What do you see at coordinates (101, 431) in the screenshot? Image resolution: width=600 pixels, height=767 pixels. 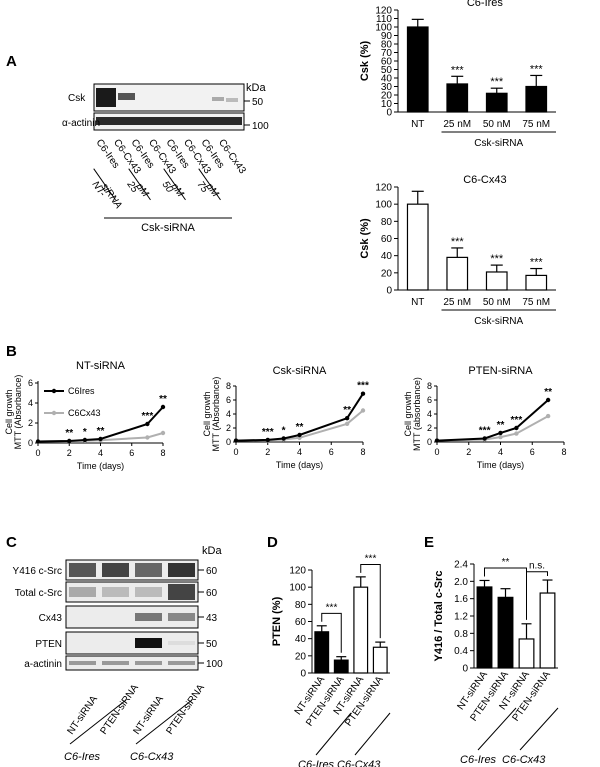 I see `significance-label: **` at bounding box center [101, 431].